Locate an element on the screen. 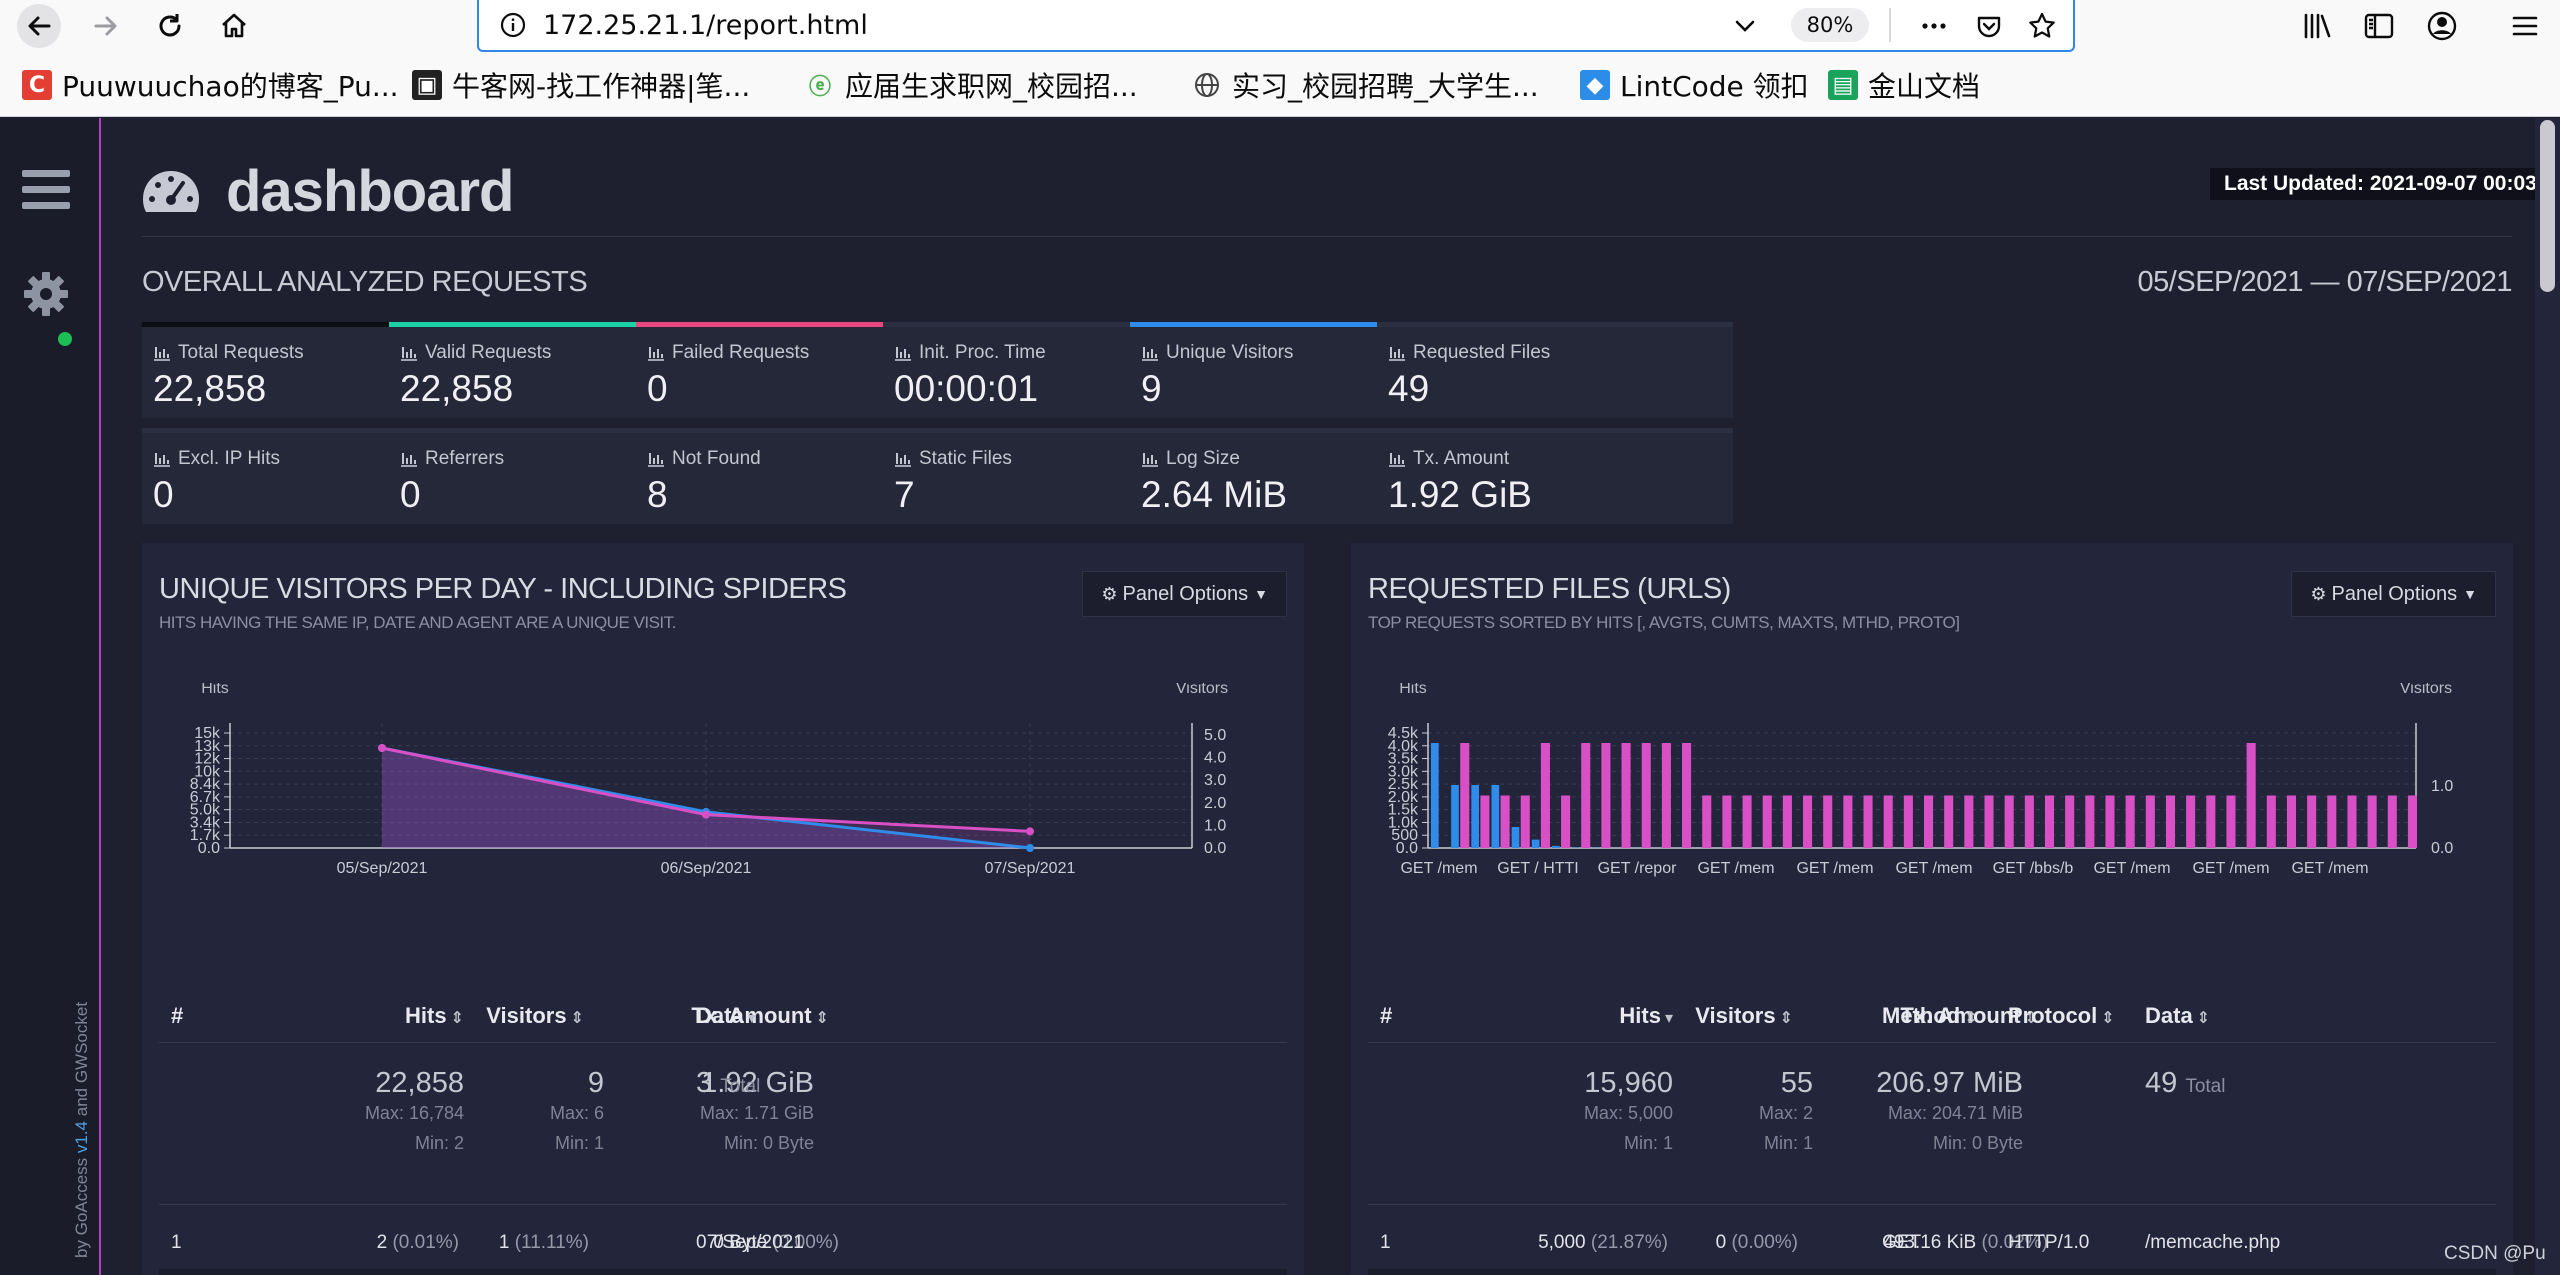 The width and height of the screenshot is (2560, 1275). date-range: 05/SEP/2021 — 07/SEP/2021 is located at coordinates (2325, 282).